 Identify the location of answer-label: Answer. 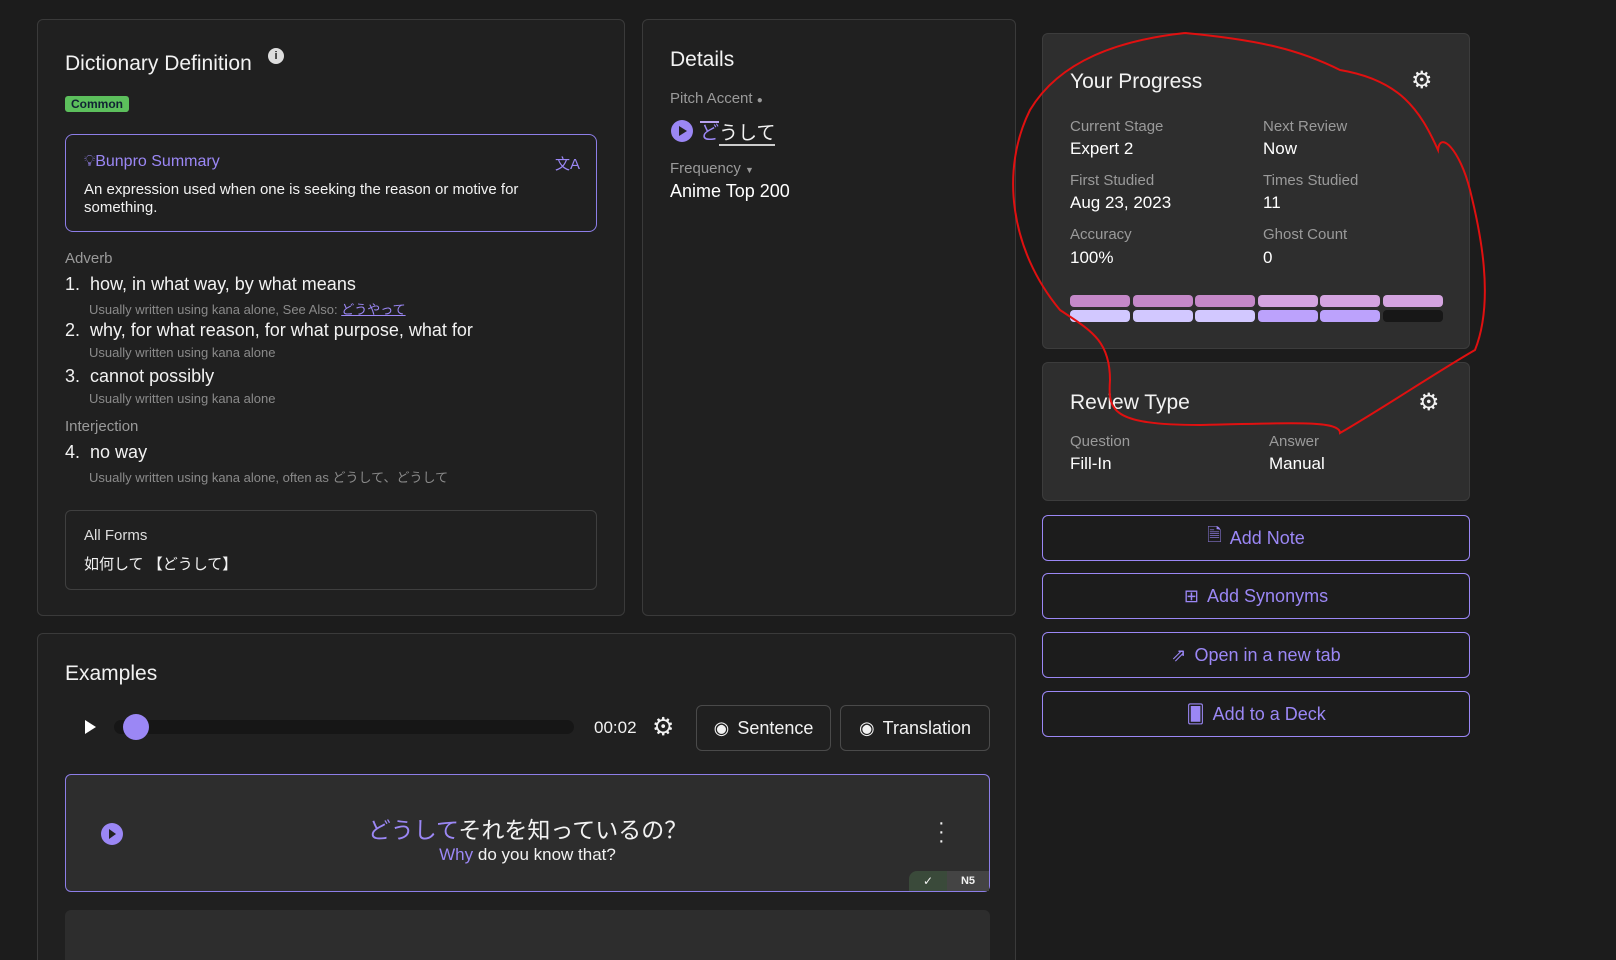
(1294, 441).